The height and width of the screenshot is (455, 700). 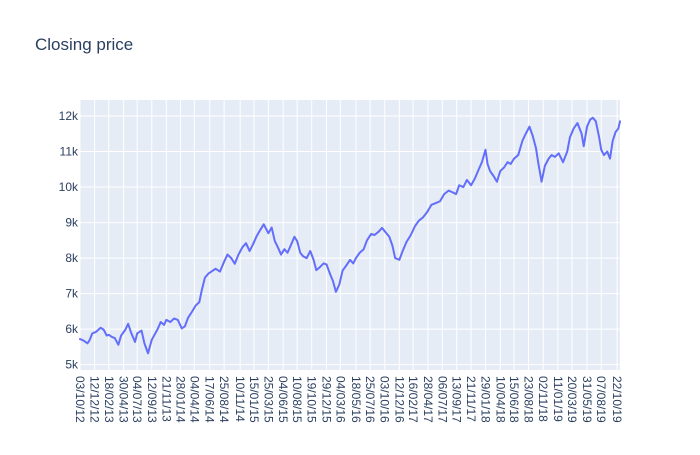 I want to click on x-tick-label: 29/01/18, so click(x=485, y=399).